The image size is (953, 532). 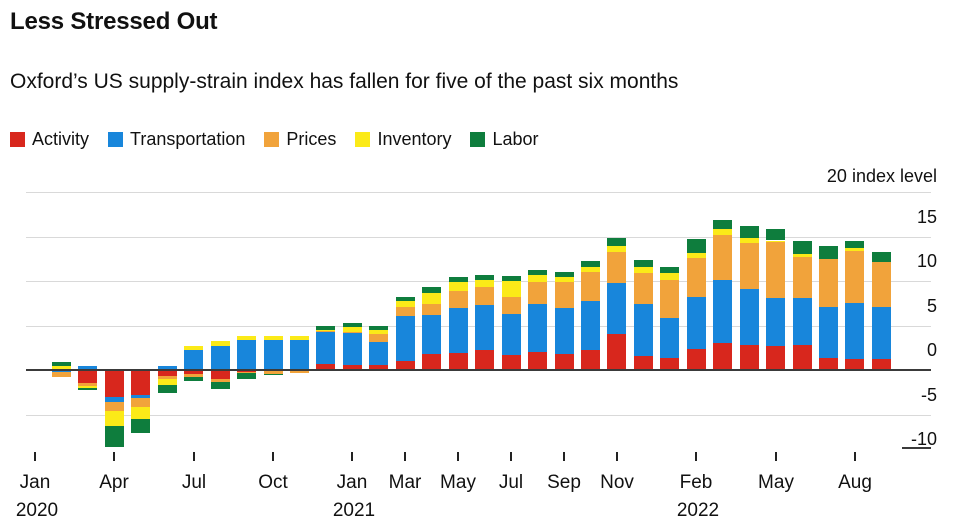 I want to click on bar-segment-activity-mar-2021, so click(x=405, y=365).